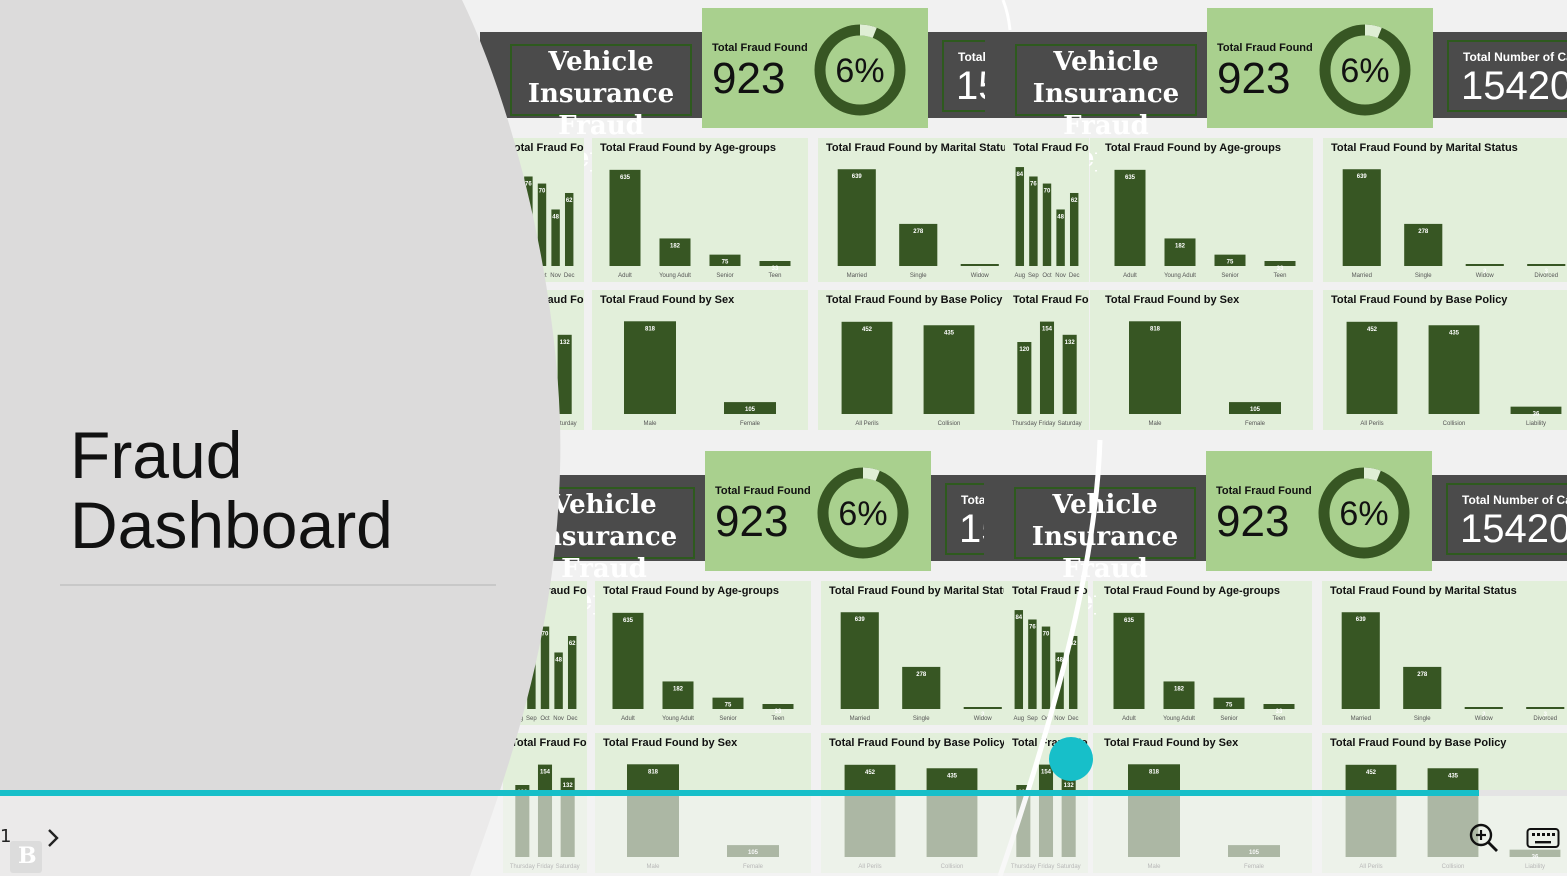  I want to click on slide-title-line-1: Fraud, so click(156, 455).